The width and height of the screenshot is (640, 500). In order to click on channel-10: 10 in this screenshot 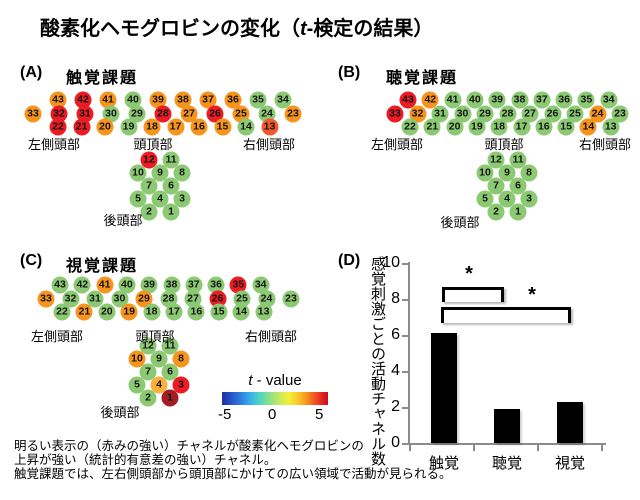, I will do `click(485, 173)`.